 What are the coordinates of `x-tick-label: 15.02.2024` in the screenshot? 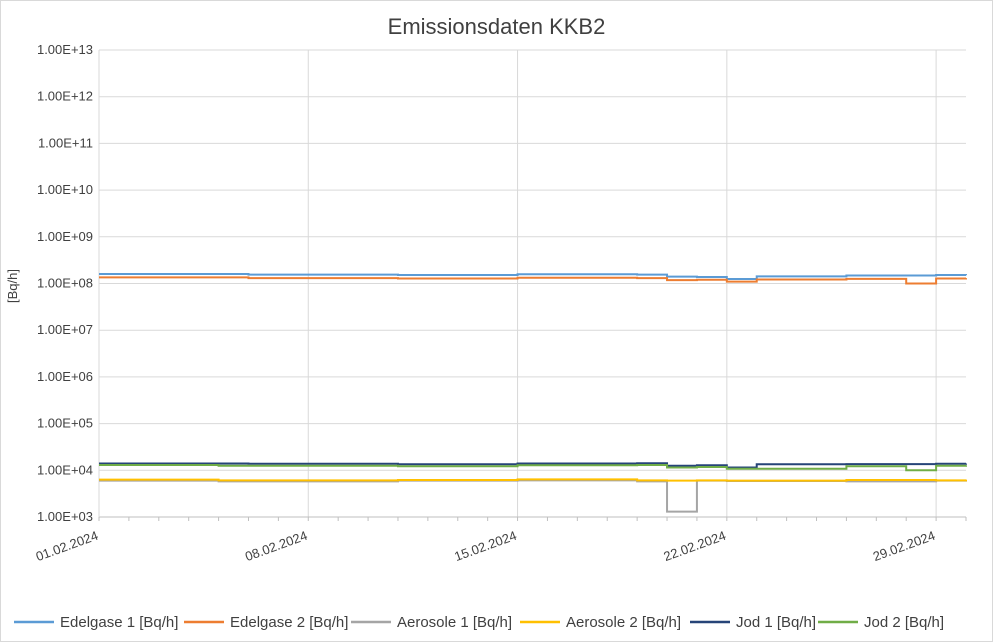 It's located at (485, 546).